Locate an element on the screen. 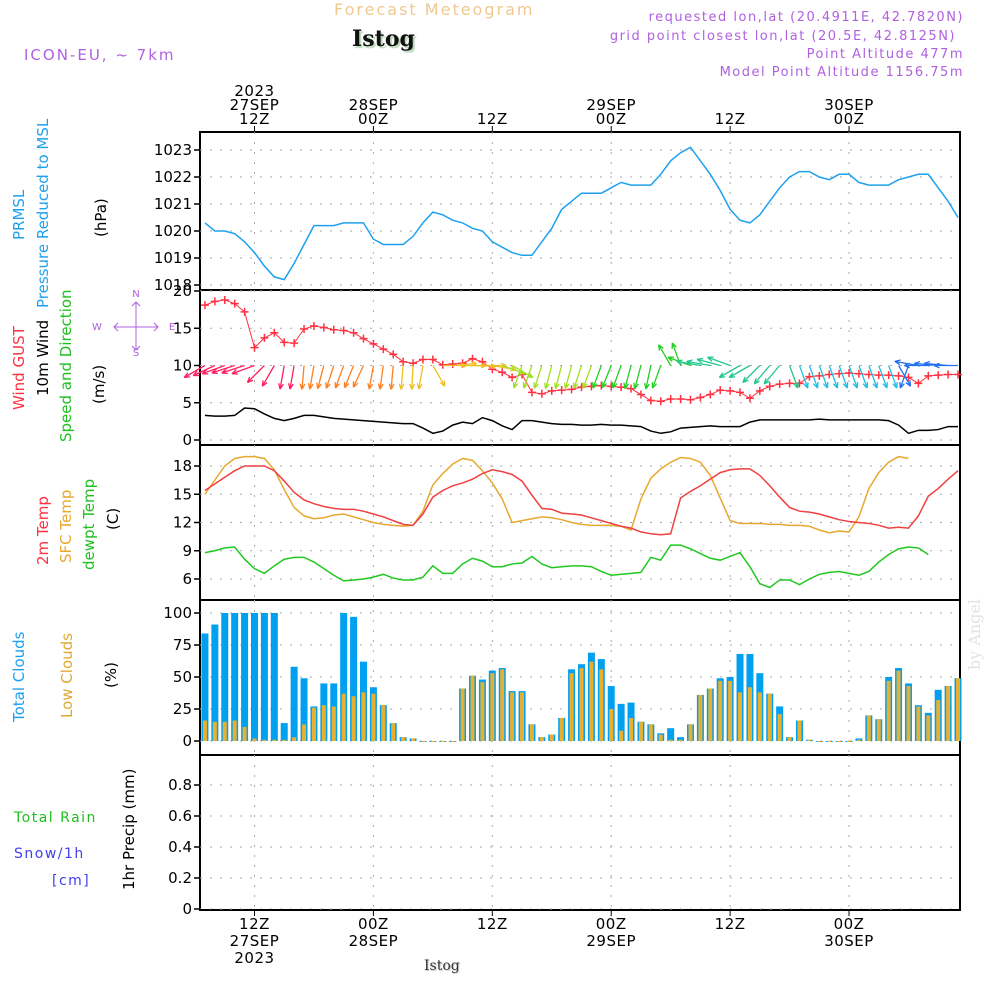 The height and width of the screenshot is (1000, 1000). top-x-tick-label: 30SEP is located at coordinates (849, 105).